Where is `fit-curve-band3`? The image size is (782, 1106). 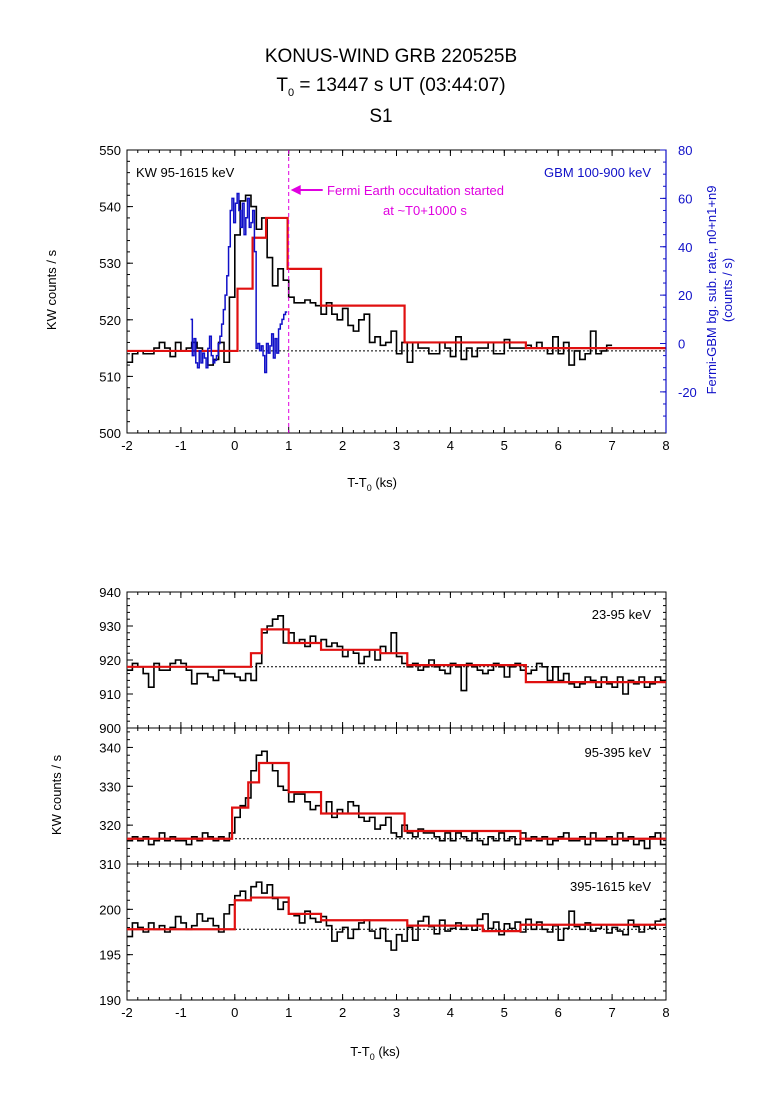
fit-curve-band3 is located at coordinates (396, 914).